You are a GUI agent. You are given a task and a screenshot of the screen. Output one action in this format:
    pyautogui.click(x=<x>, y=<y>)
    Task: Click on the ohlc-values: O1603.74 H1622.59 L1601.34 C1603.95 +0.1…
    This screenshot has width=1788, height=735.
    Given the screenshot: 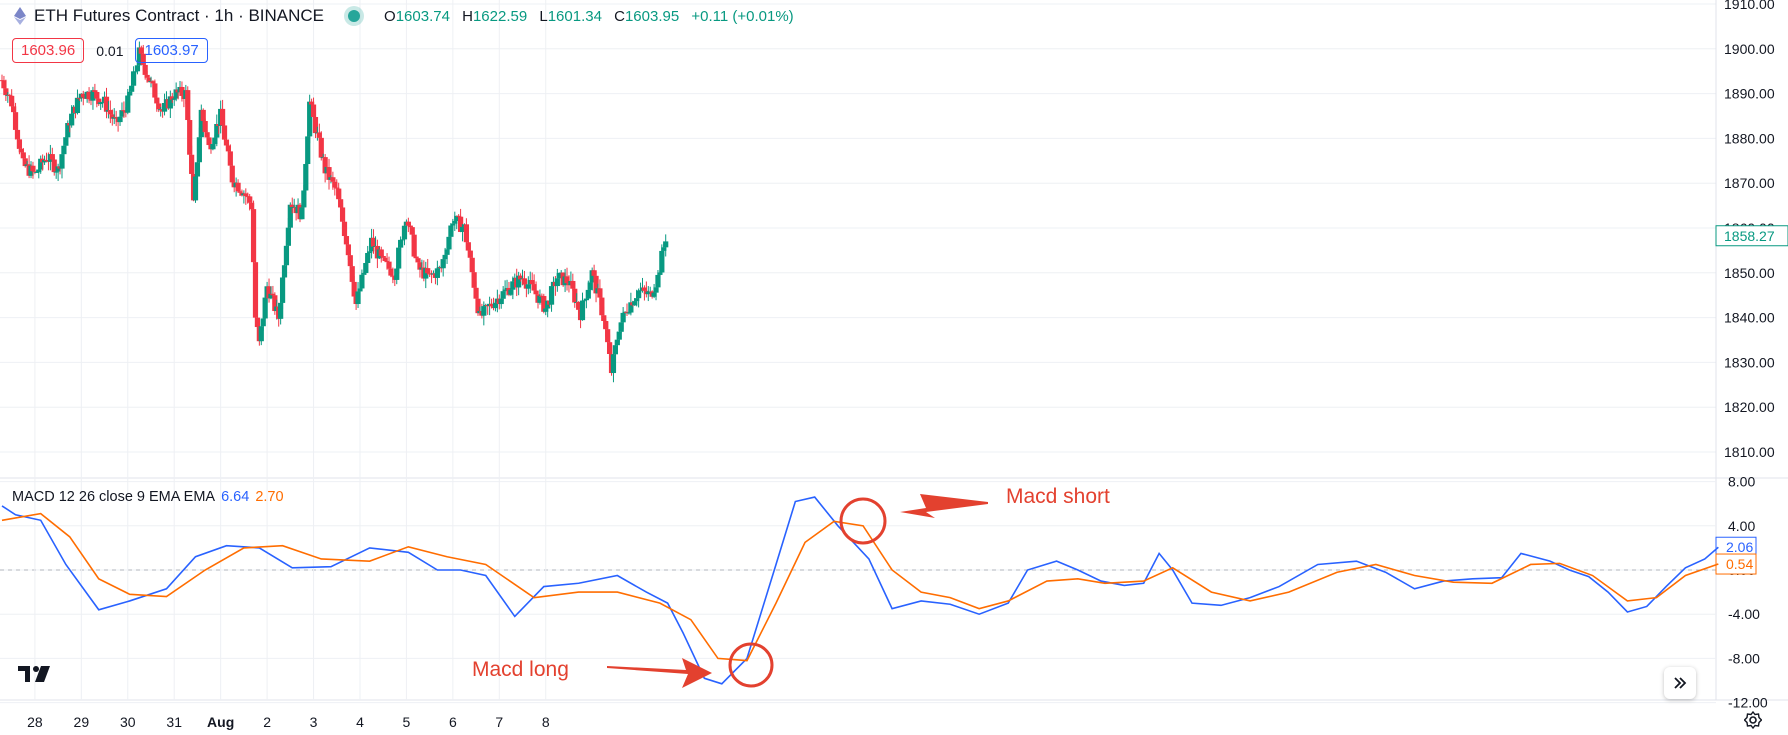 What is the action you would take?
    pyautogui.click(x=589, y=16)
    